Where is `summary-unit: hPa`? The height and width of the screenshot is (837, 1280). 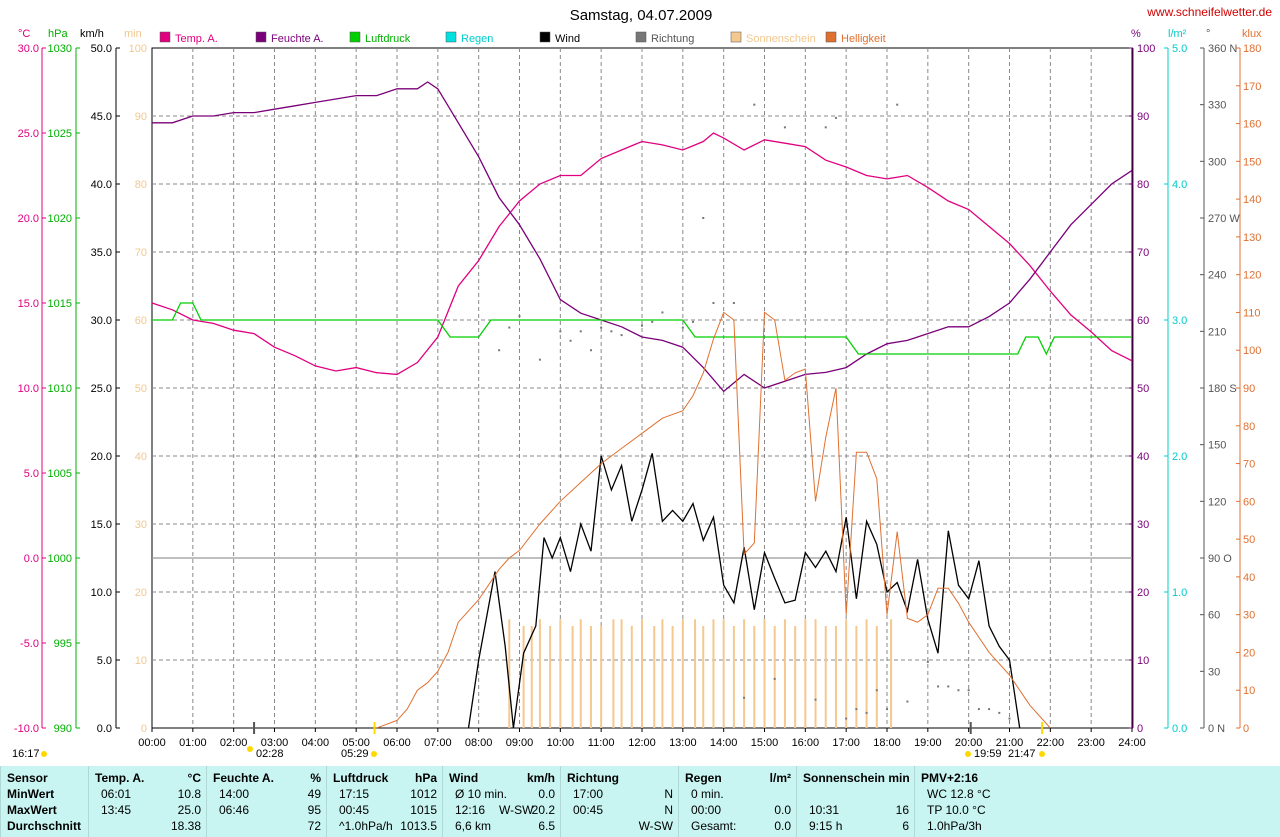 summary-unit: hPa is located at coordinates (425, 778).